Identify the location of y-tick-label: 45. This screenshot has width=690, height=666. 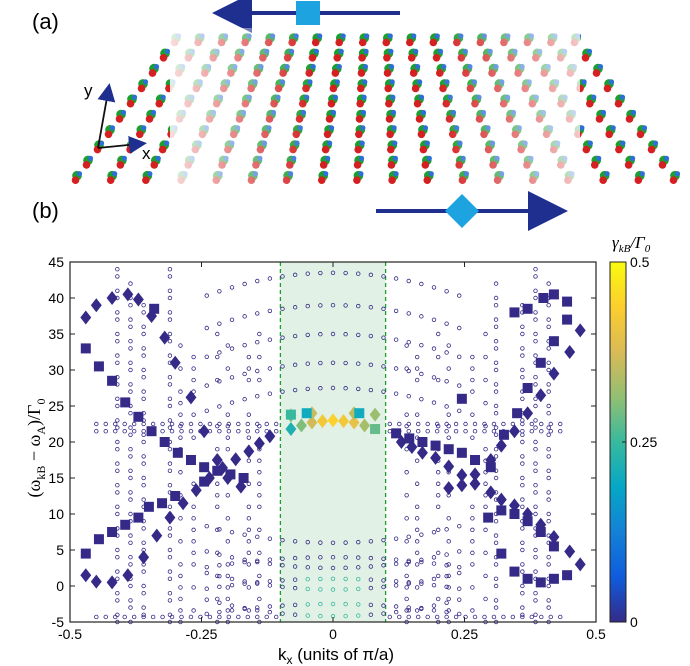
(56, 262).